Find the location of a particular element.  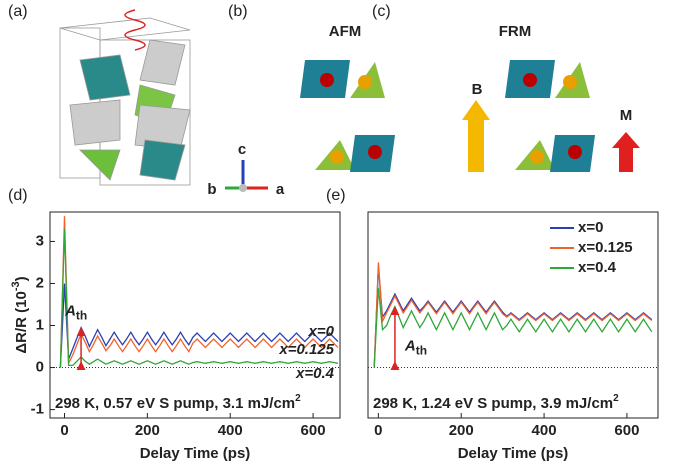

panel-label: (c) is located at coordinates (381, 11).